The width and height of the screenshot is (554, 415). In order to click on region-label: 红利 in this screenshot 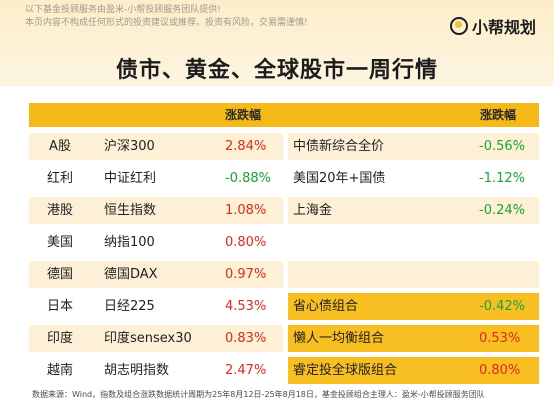, I will do `click(59, 178)`.